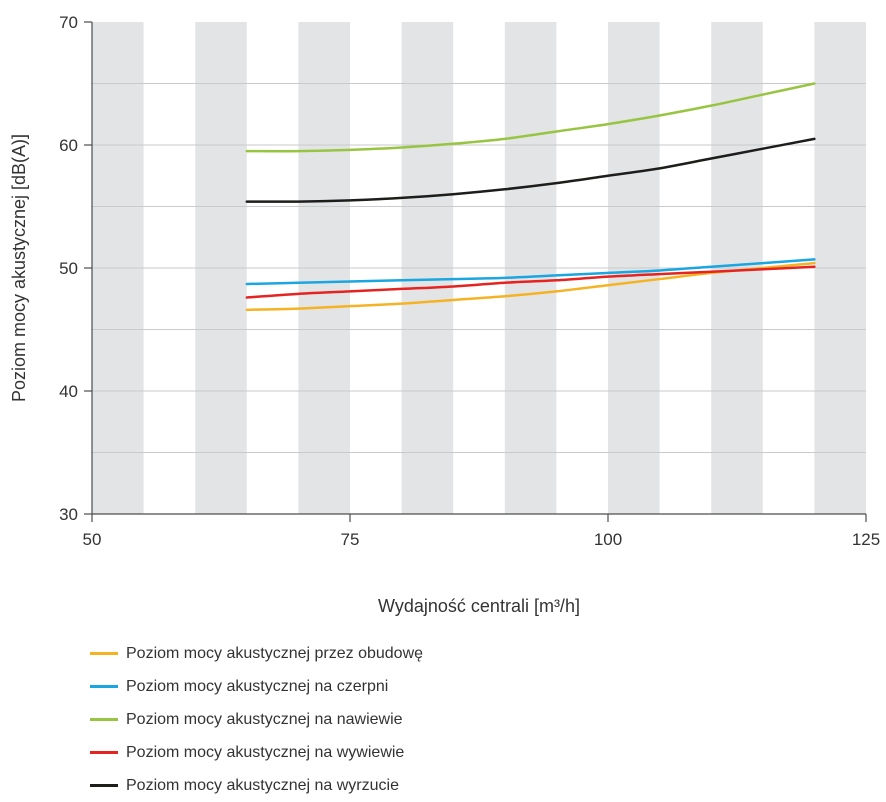 The image size is (886, 802). What do you see at coordinates (68, 391) in the screenshot?
I see `y-tick-label: 40` at bounding box center [68, 391].